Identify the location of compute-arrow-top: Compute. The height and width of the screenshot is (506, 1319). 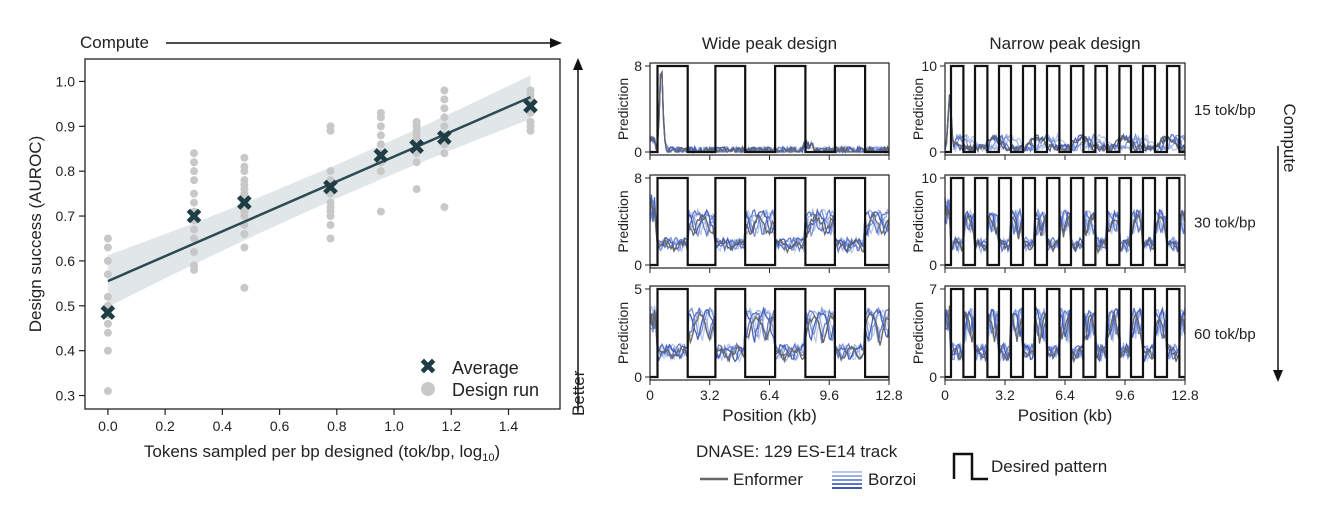
(321, 42).